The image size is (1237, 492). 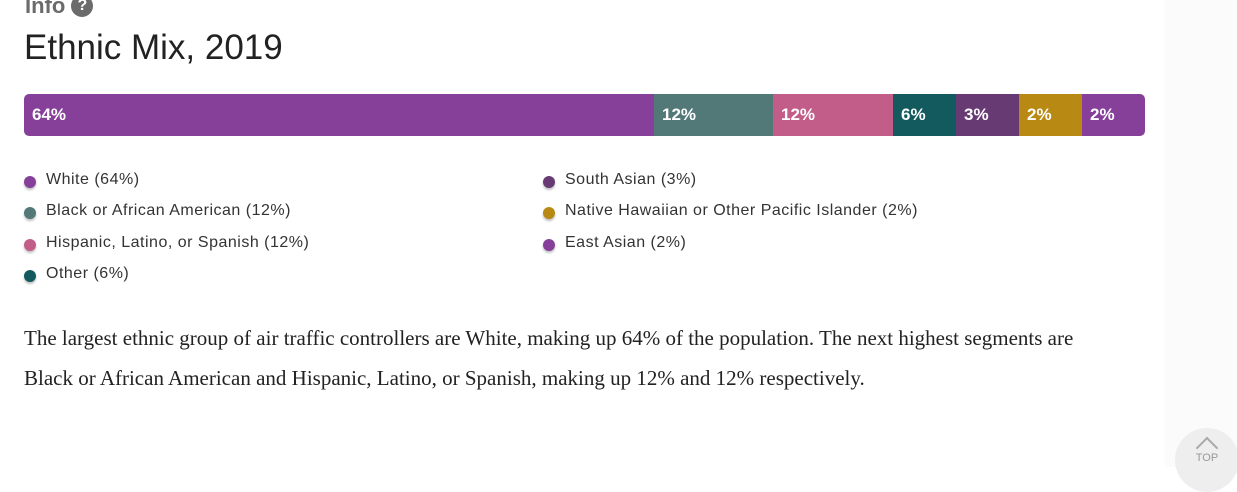 I want to click on bar-segment-other: 6%, so click(x=924, y=115).